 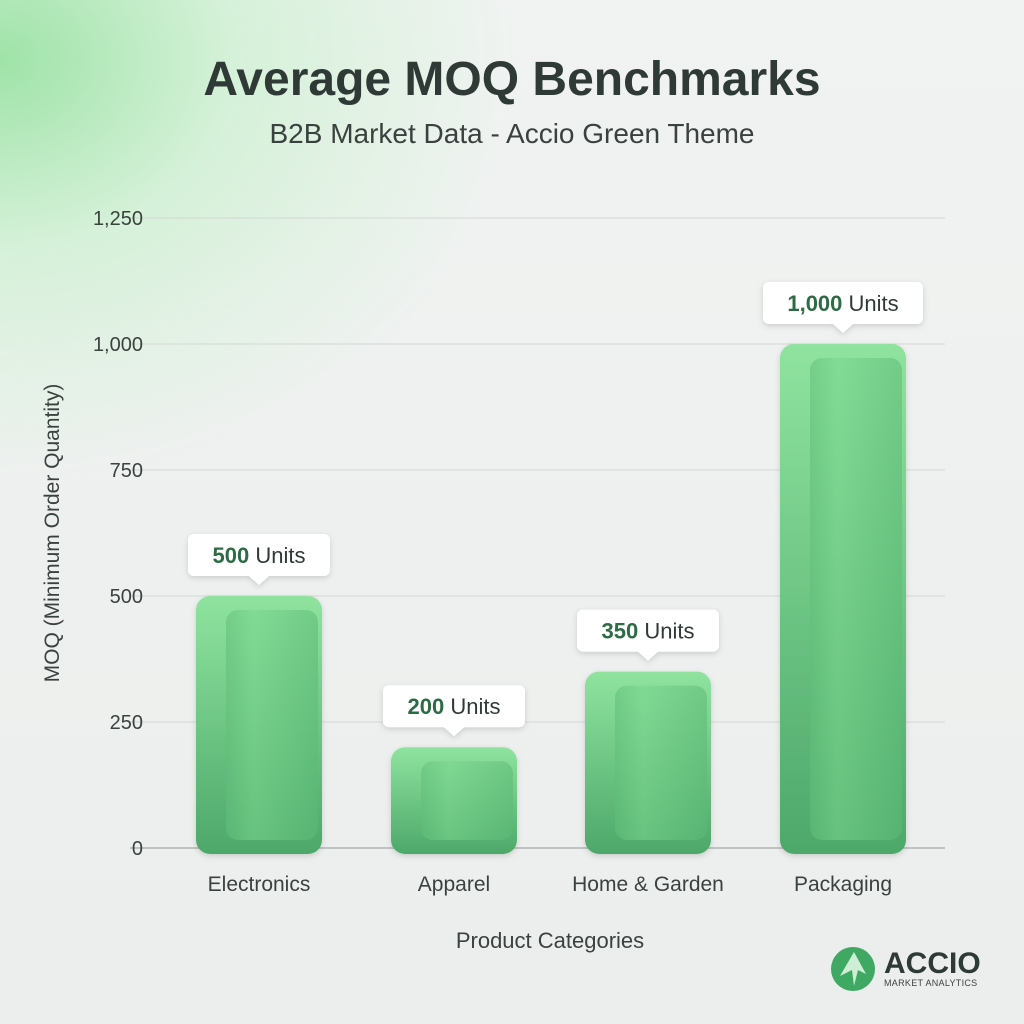 What do you see at coordinates (454, 884) in the screenshot?
I see `x-tick-label: Apparel` at bounding box center [454, 884].